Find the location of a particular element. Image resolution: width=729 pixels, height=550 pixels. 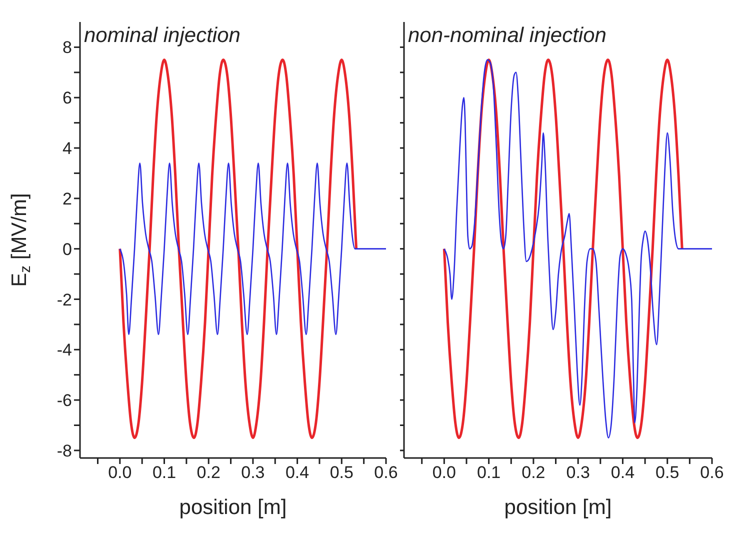

y-tick-label: 2 is located at coordinates (67, 198).